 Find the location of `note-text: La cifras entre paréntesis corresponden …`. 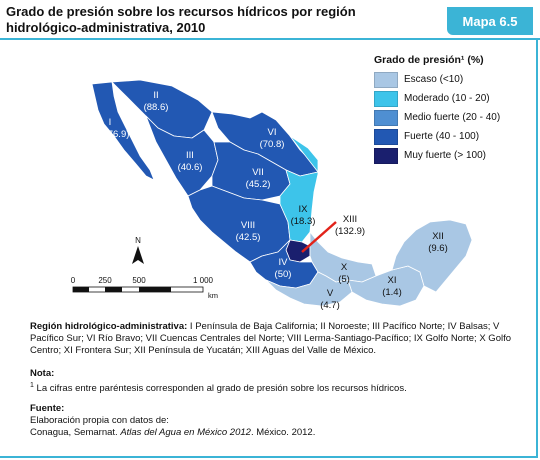

note-text: La cifras entre paréntesis corresponden … is located at coordinates (220, 389).